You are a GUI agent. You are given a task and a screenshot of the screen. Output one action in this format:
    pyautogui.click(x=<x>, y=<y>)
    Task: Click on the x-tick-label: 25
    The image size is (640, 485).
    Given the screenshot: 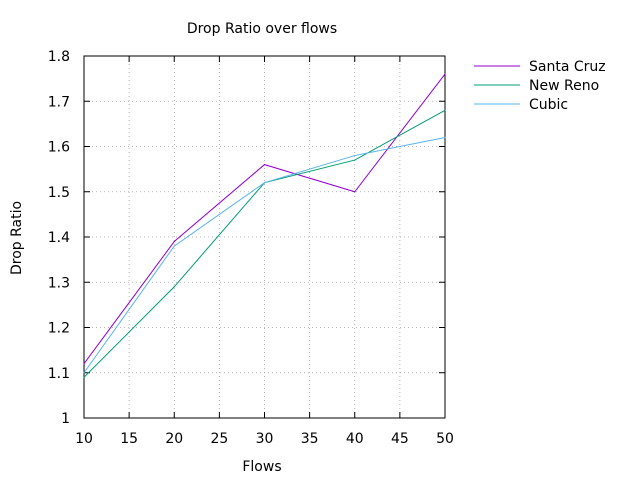 What is the action you would take?
    pyautogui.click(x=219, y=439)
    